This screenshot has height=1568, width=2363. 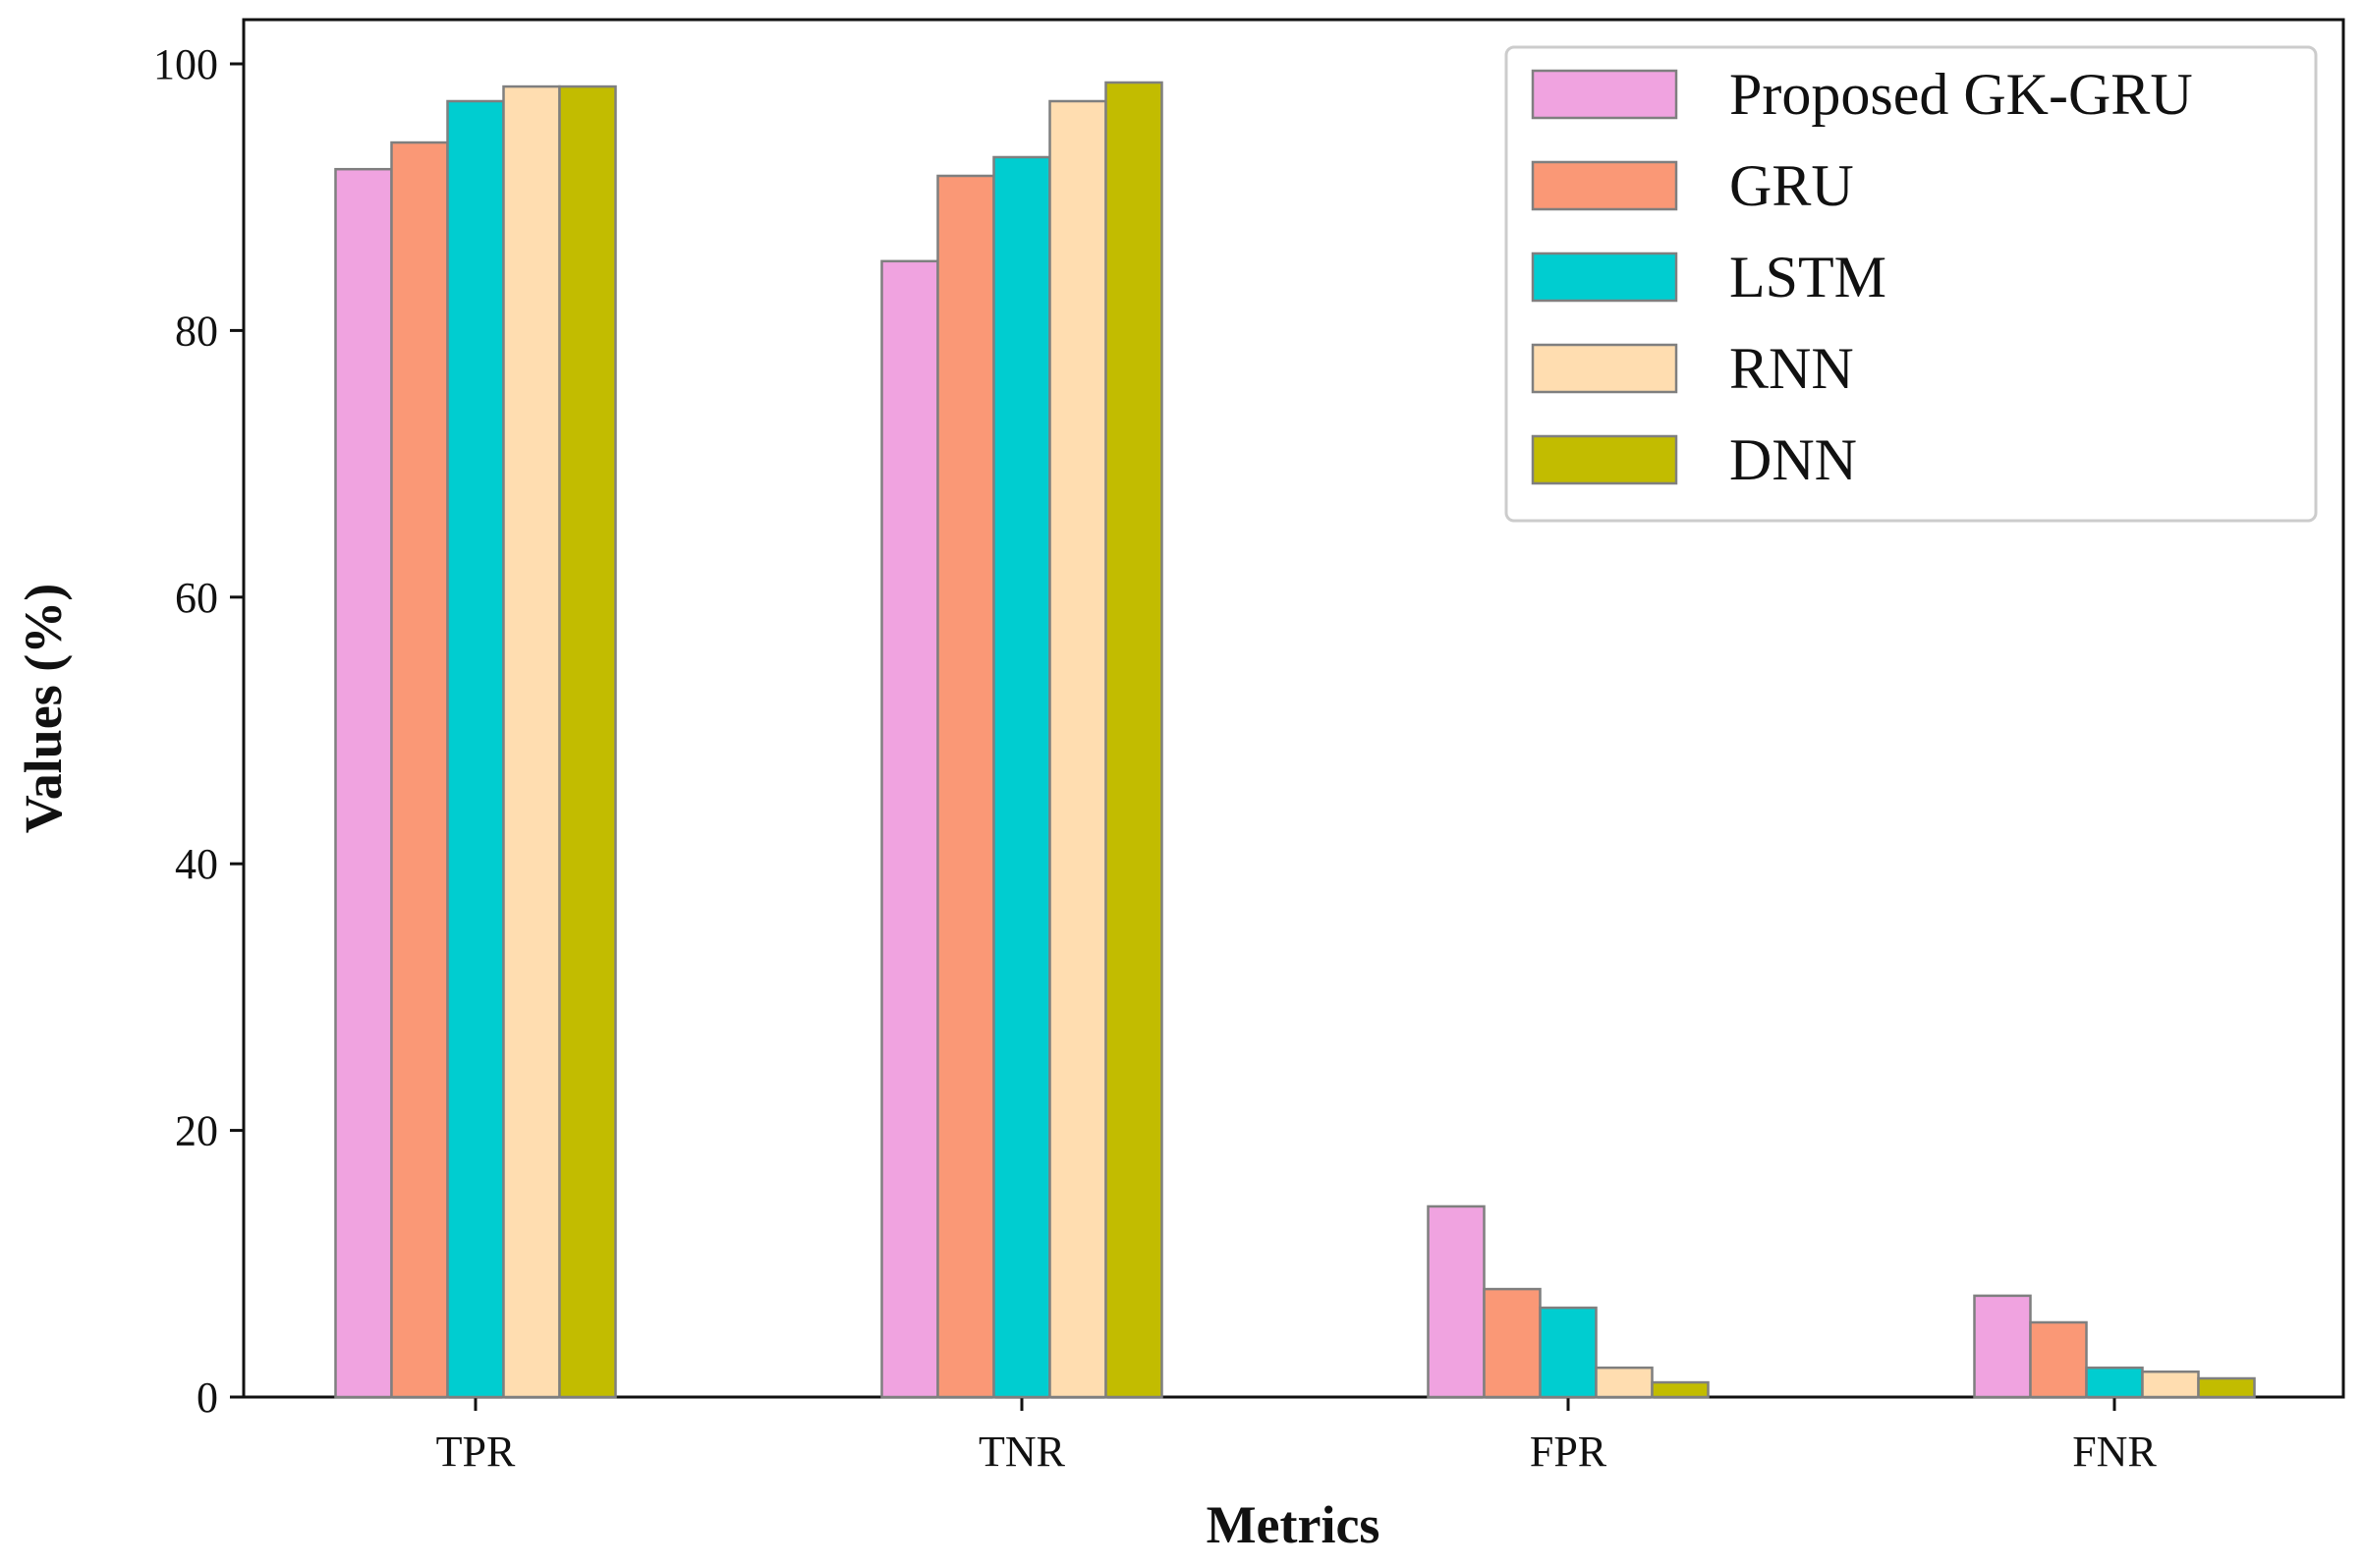 I want to click on bar-fpr-lstm, so click(x=1568, y=1352).